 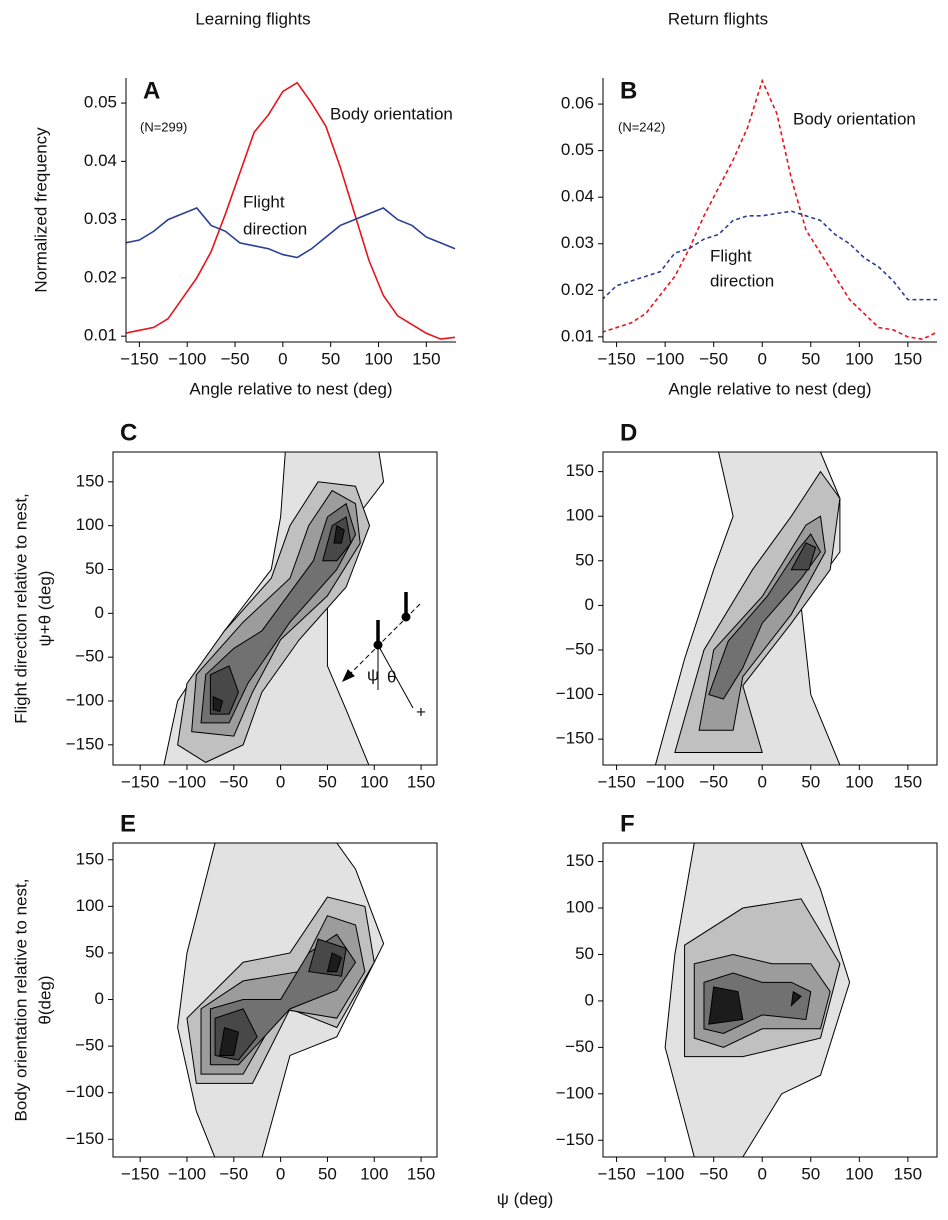 What do you see at coordinates (641, 126) in the screenshot?
I see `annotation: (N=242)` at bounding box center [641, 126].